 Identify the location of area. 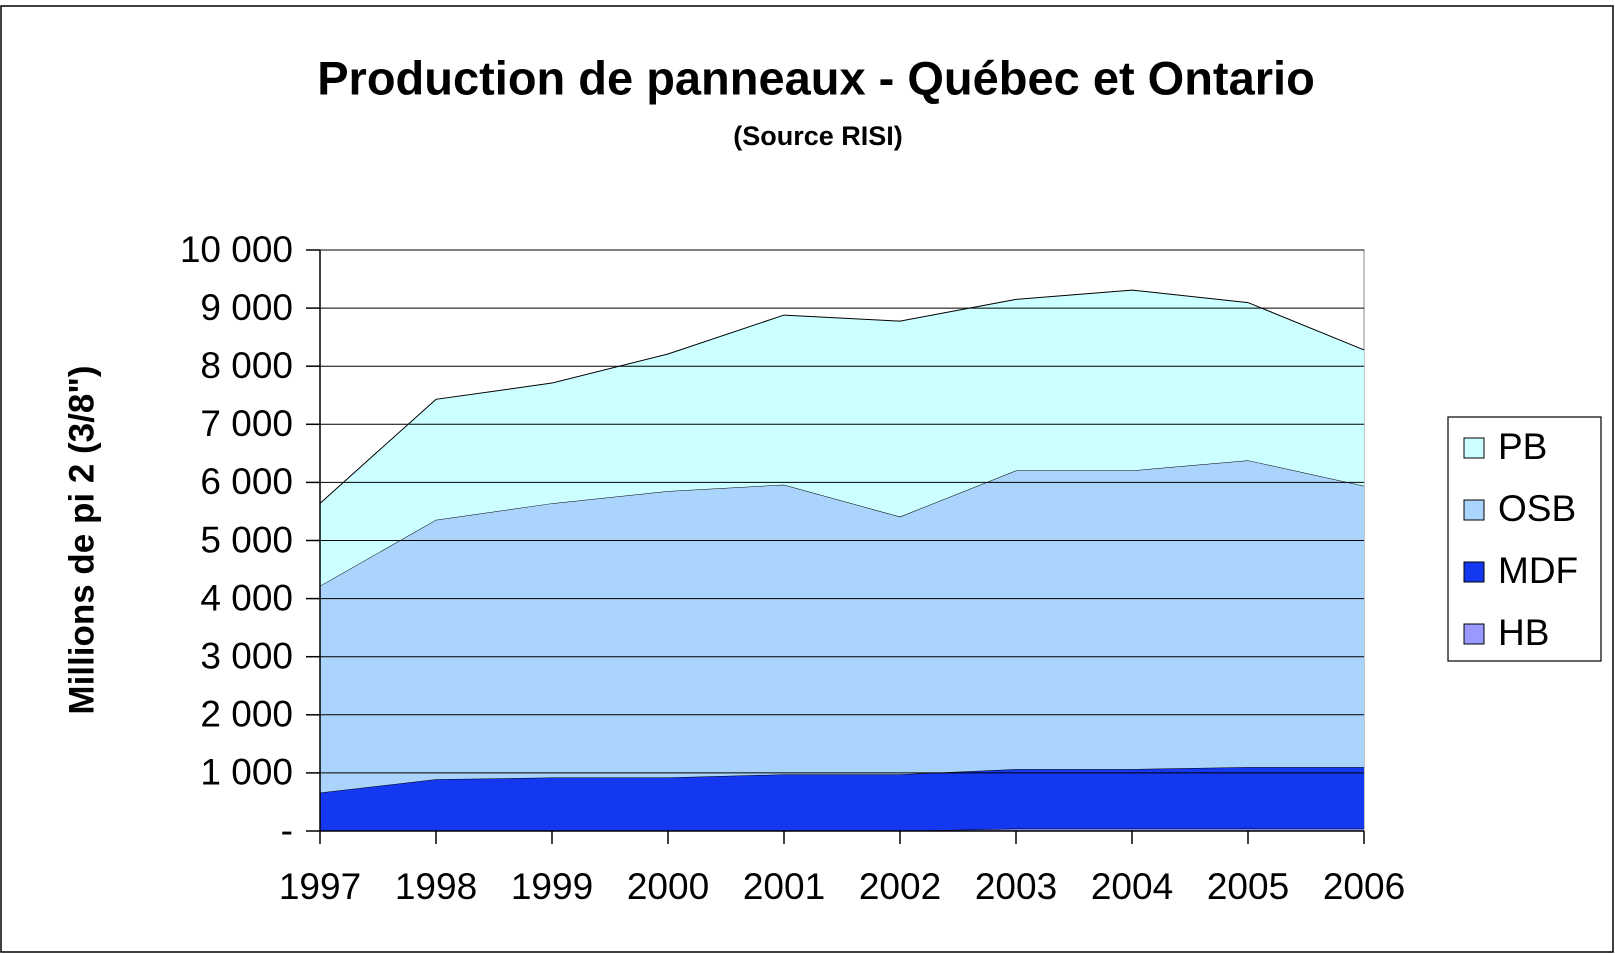
(842, 799).